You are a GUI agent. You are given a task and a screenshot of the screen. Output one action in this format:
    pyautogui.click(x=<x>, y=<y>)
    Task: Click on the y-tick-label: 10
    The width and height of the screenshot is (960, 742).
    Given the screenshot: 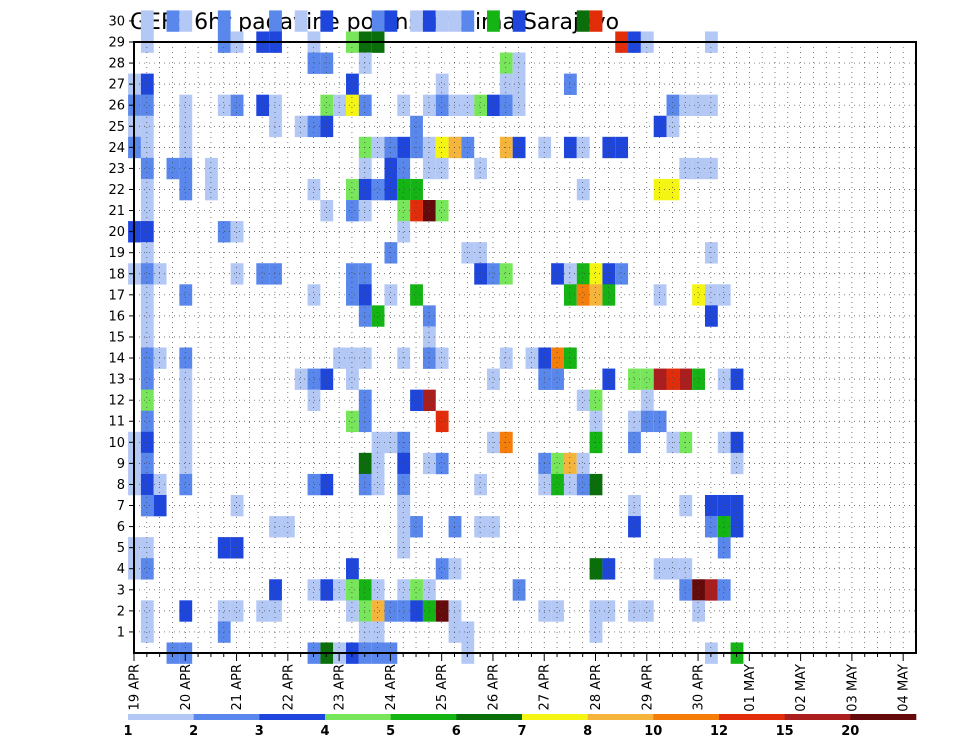 What is the action you would take?
    pyautogui.click(x=116, y=443)
    